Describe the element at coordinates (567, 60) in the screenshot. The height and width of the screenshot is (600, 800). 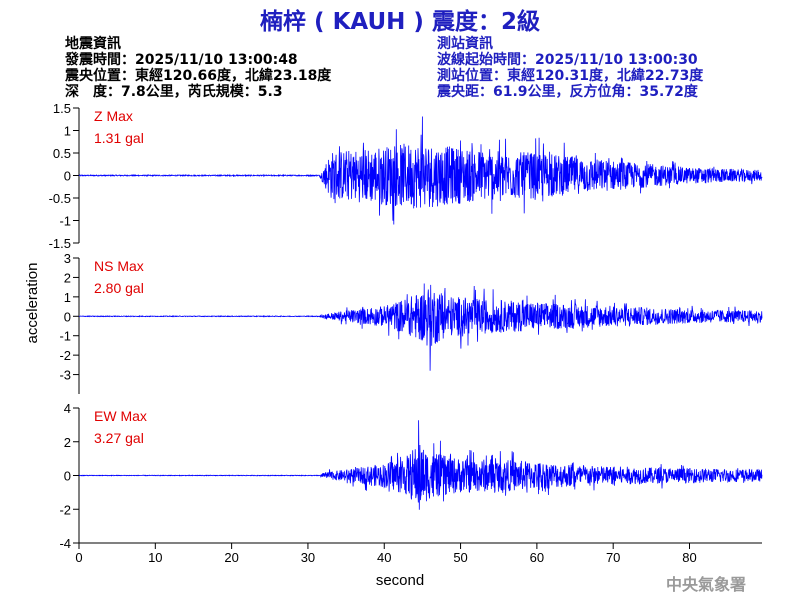
I see `wave-start-time: 波線起始時間：2025/11/10 13:00:30` at that location.